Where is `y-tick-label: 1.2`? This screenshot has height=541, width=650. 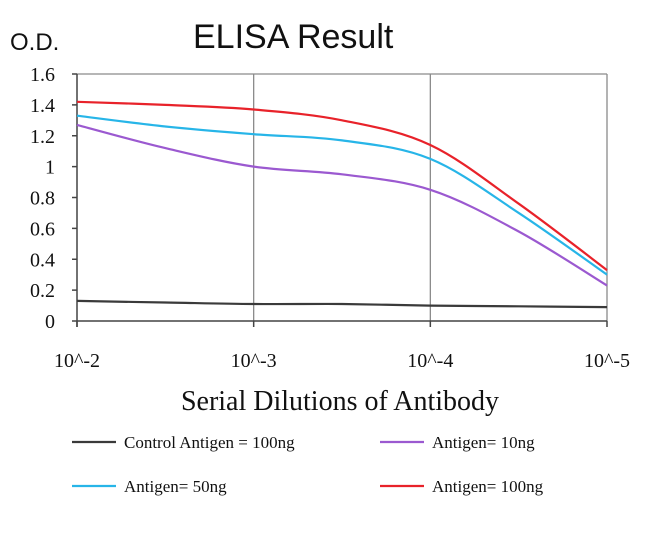
y-tick-label: 1.2 is located at coordinates (42, 137).